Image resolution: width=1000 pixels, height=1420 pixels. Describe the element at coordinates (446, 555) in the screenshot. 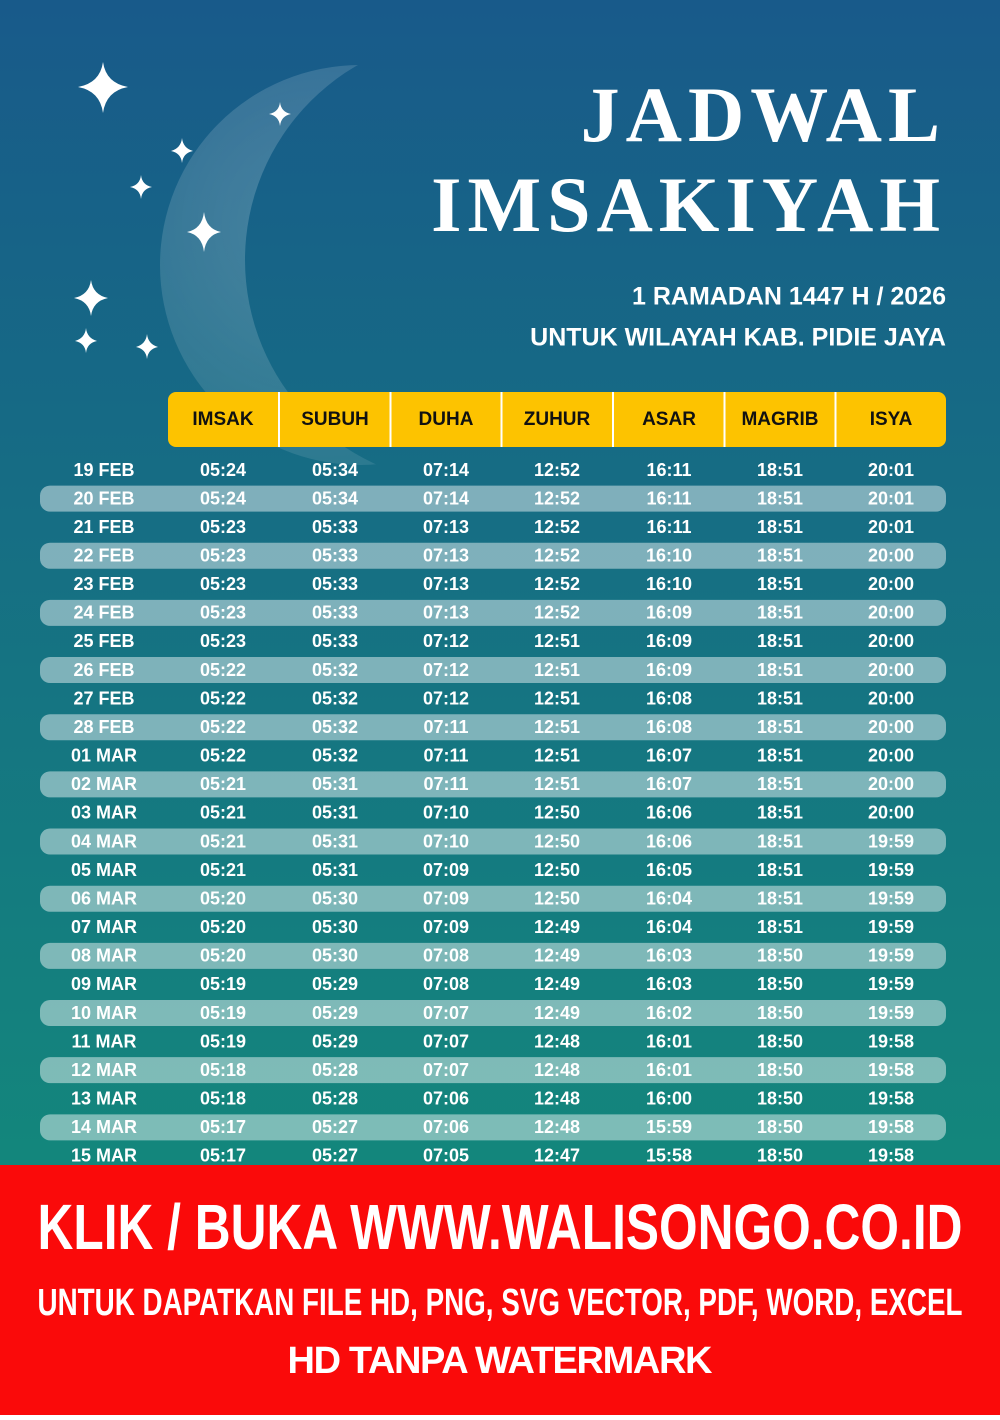

I see `time-cell: 07:13` at that location.